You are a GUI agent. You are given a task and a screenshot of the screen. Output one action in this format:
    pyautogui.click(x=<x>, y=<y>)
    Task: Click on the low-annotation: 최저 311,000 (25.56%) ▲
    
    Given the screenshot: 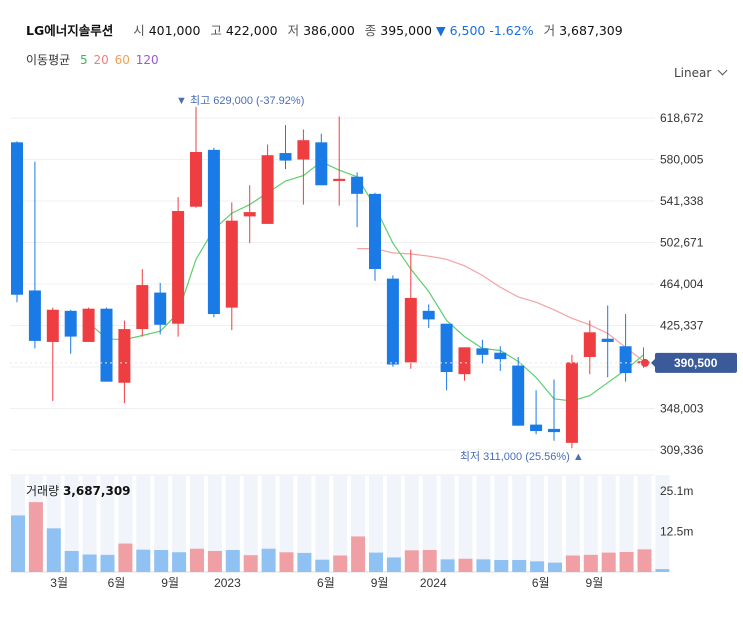 What is the action you would take?
    pyautogui.click(x=522, y=456)
    